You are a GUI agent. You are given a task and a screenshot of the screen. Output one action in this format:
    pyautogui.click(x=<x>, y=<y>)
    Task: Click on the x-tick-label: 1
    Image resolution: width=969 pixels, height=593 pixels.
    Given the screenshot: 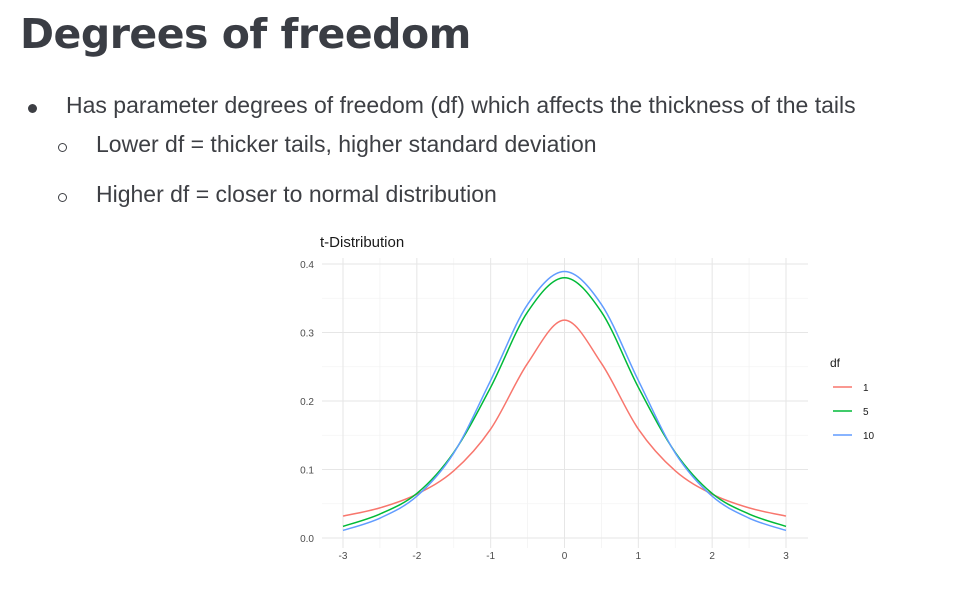 What is the action you would take?
    pyautogui.click(x=639, y=556)
    